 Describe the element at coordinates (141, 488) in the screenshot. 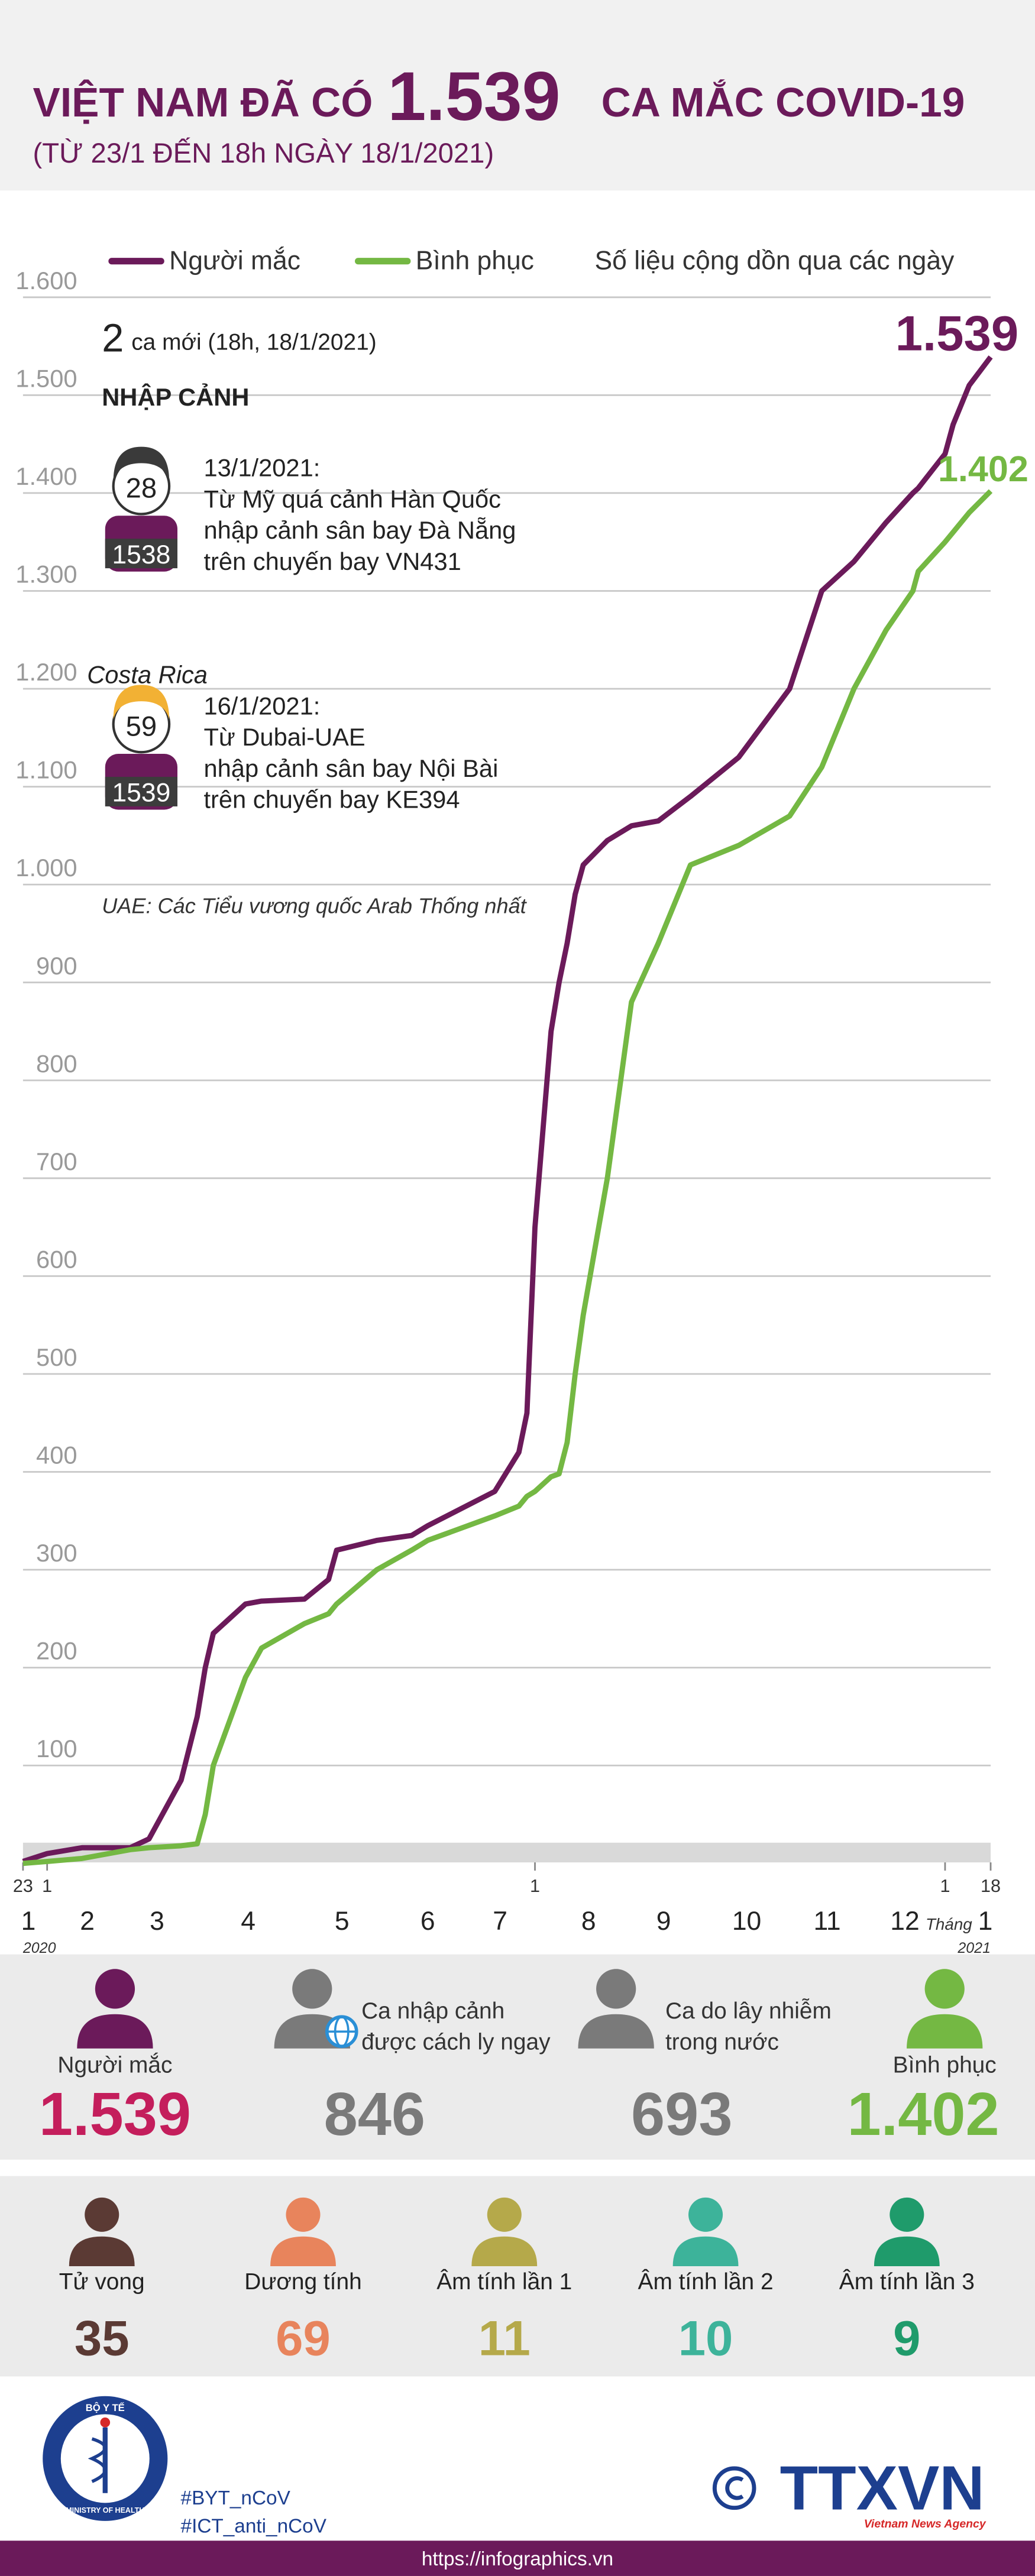

I see `case-age: 28` at that location.